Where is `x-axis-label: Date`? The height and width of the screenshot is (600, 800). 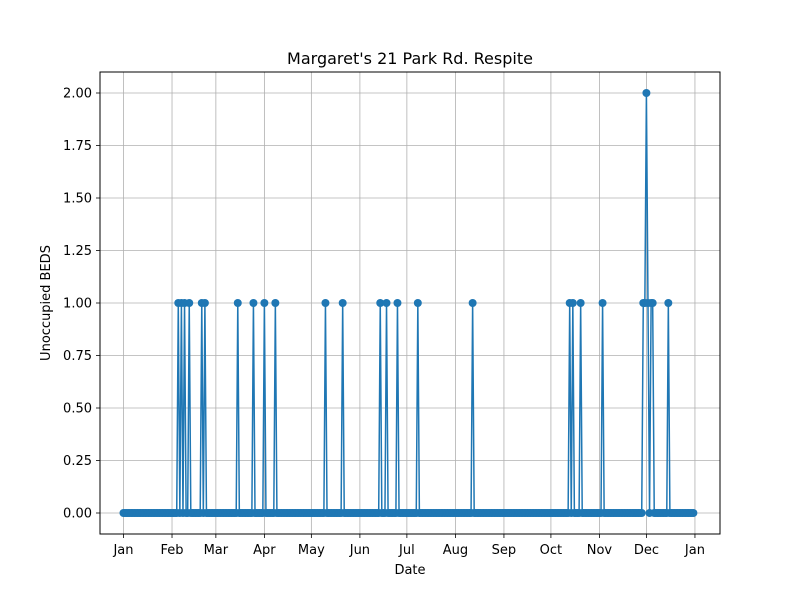
x-axis-label: Date is located at coordinates (409, 570).